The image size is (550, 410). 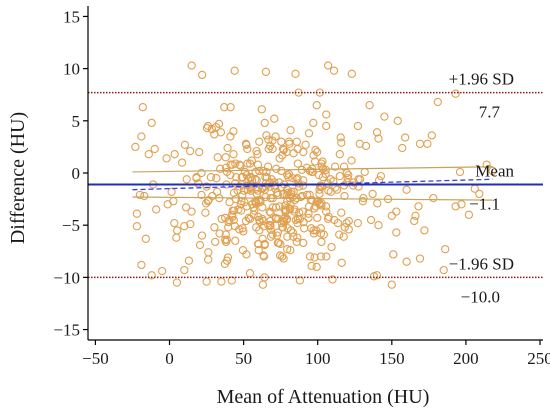 What do you see at coordinates (538, 358) in the screenshot?
I see `x-tick-label: 250` at bounding box center [538, 358].